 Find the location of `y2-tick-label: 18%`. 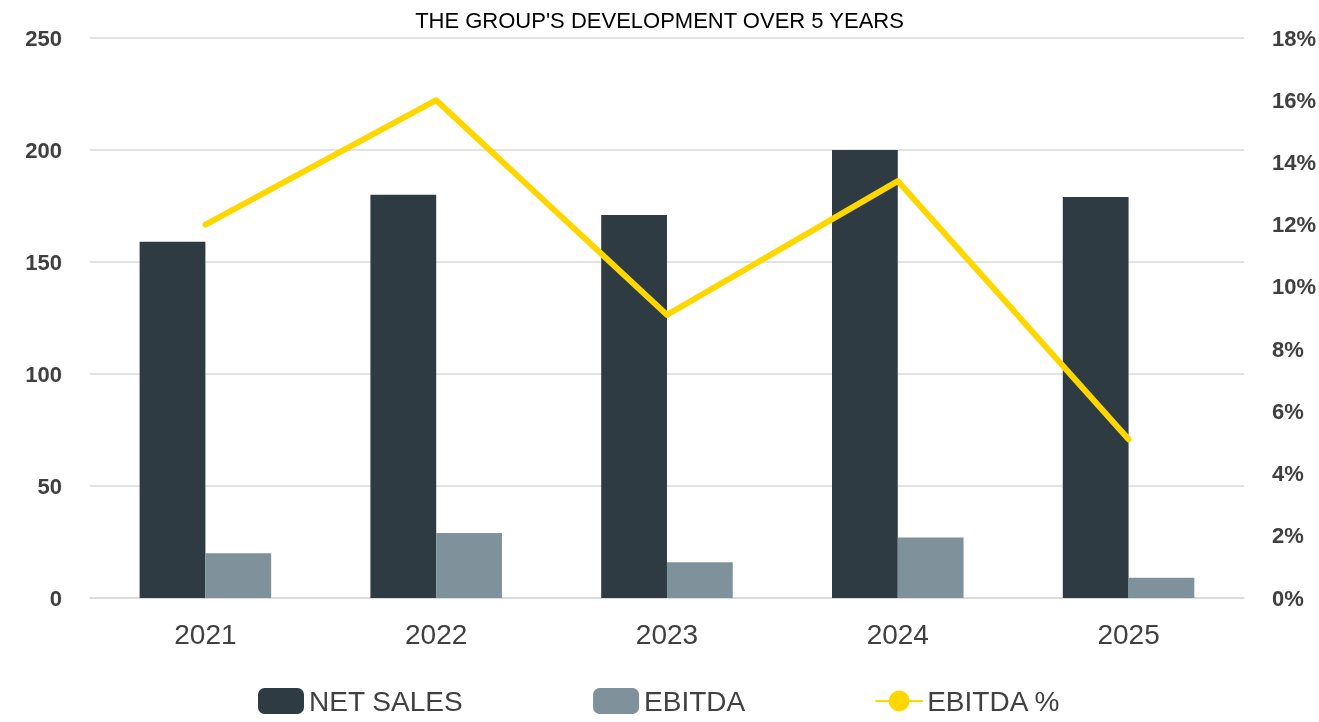

y2-tick-label: 18% is located at coordinates (1294, 38).